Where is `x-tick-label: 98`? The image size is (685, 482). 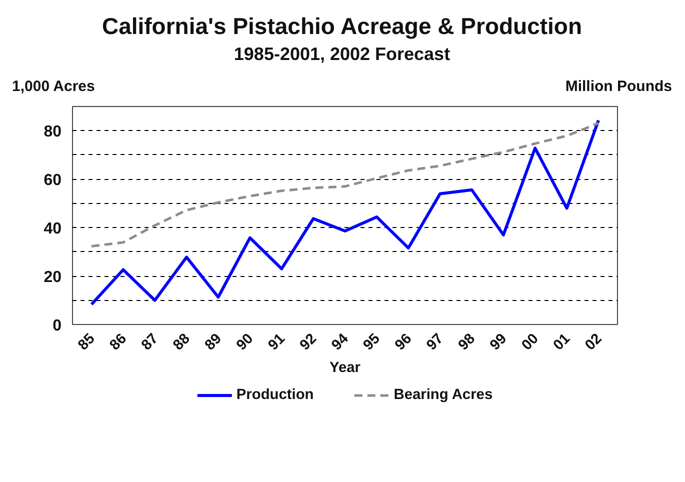
x-tick-label: 98 is located at coordinates (467, 342).